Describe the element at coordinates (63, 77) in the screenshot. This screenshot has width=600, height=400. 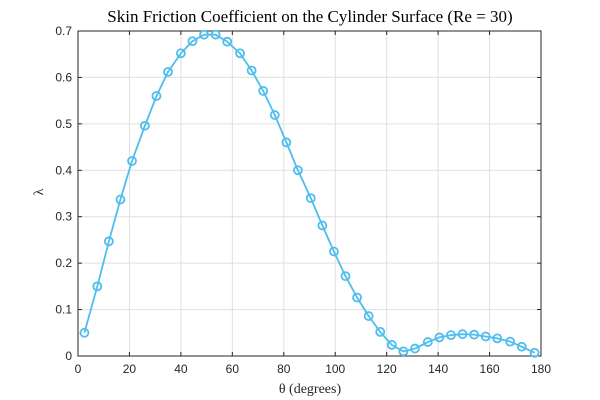
I see `y-tick-label: 0.6` at that location.